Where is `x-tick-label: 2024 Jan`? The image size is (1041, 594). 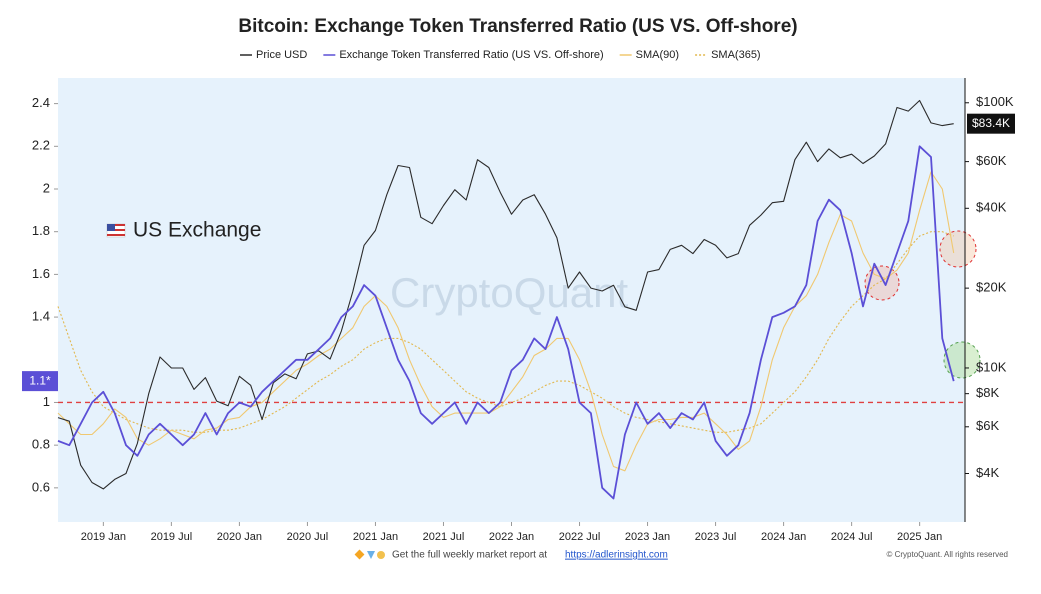 x-tick-label: 2024 Jan is located at coordinates (783, 537).